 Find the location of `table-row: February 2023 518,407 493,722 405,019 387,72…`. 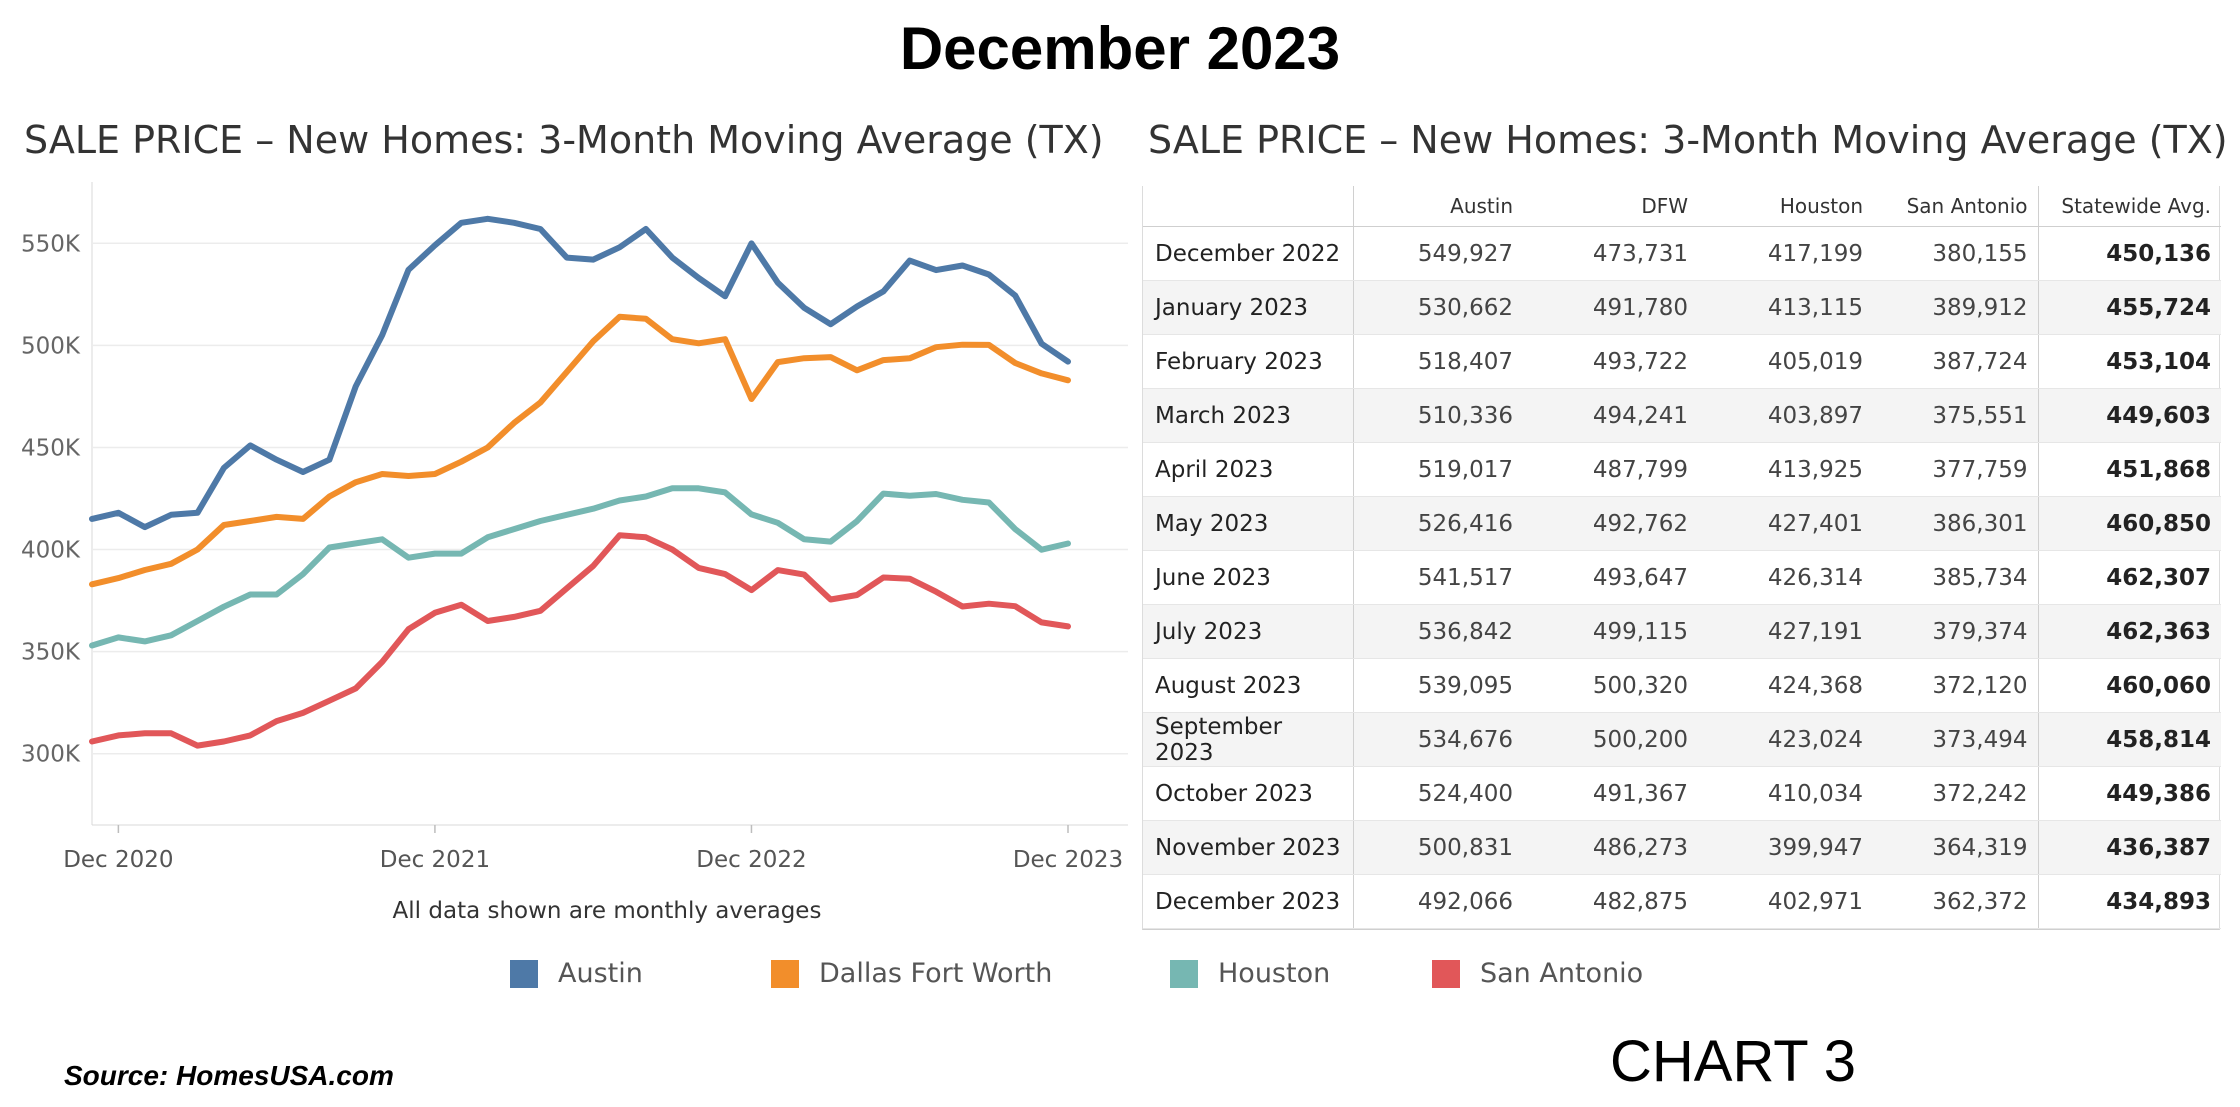

table-row: February 2023 518,407 493,722 405,019 387,72… is located at coordinates (1682, 361).